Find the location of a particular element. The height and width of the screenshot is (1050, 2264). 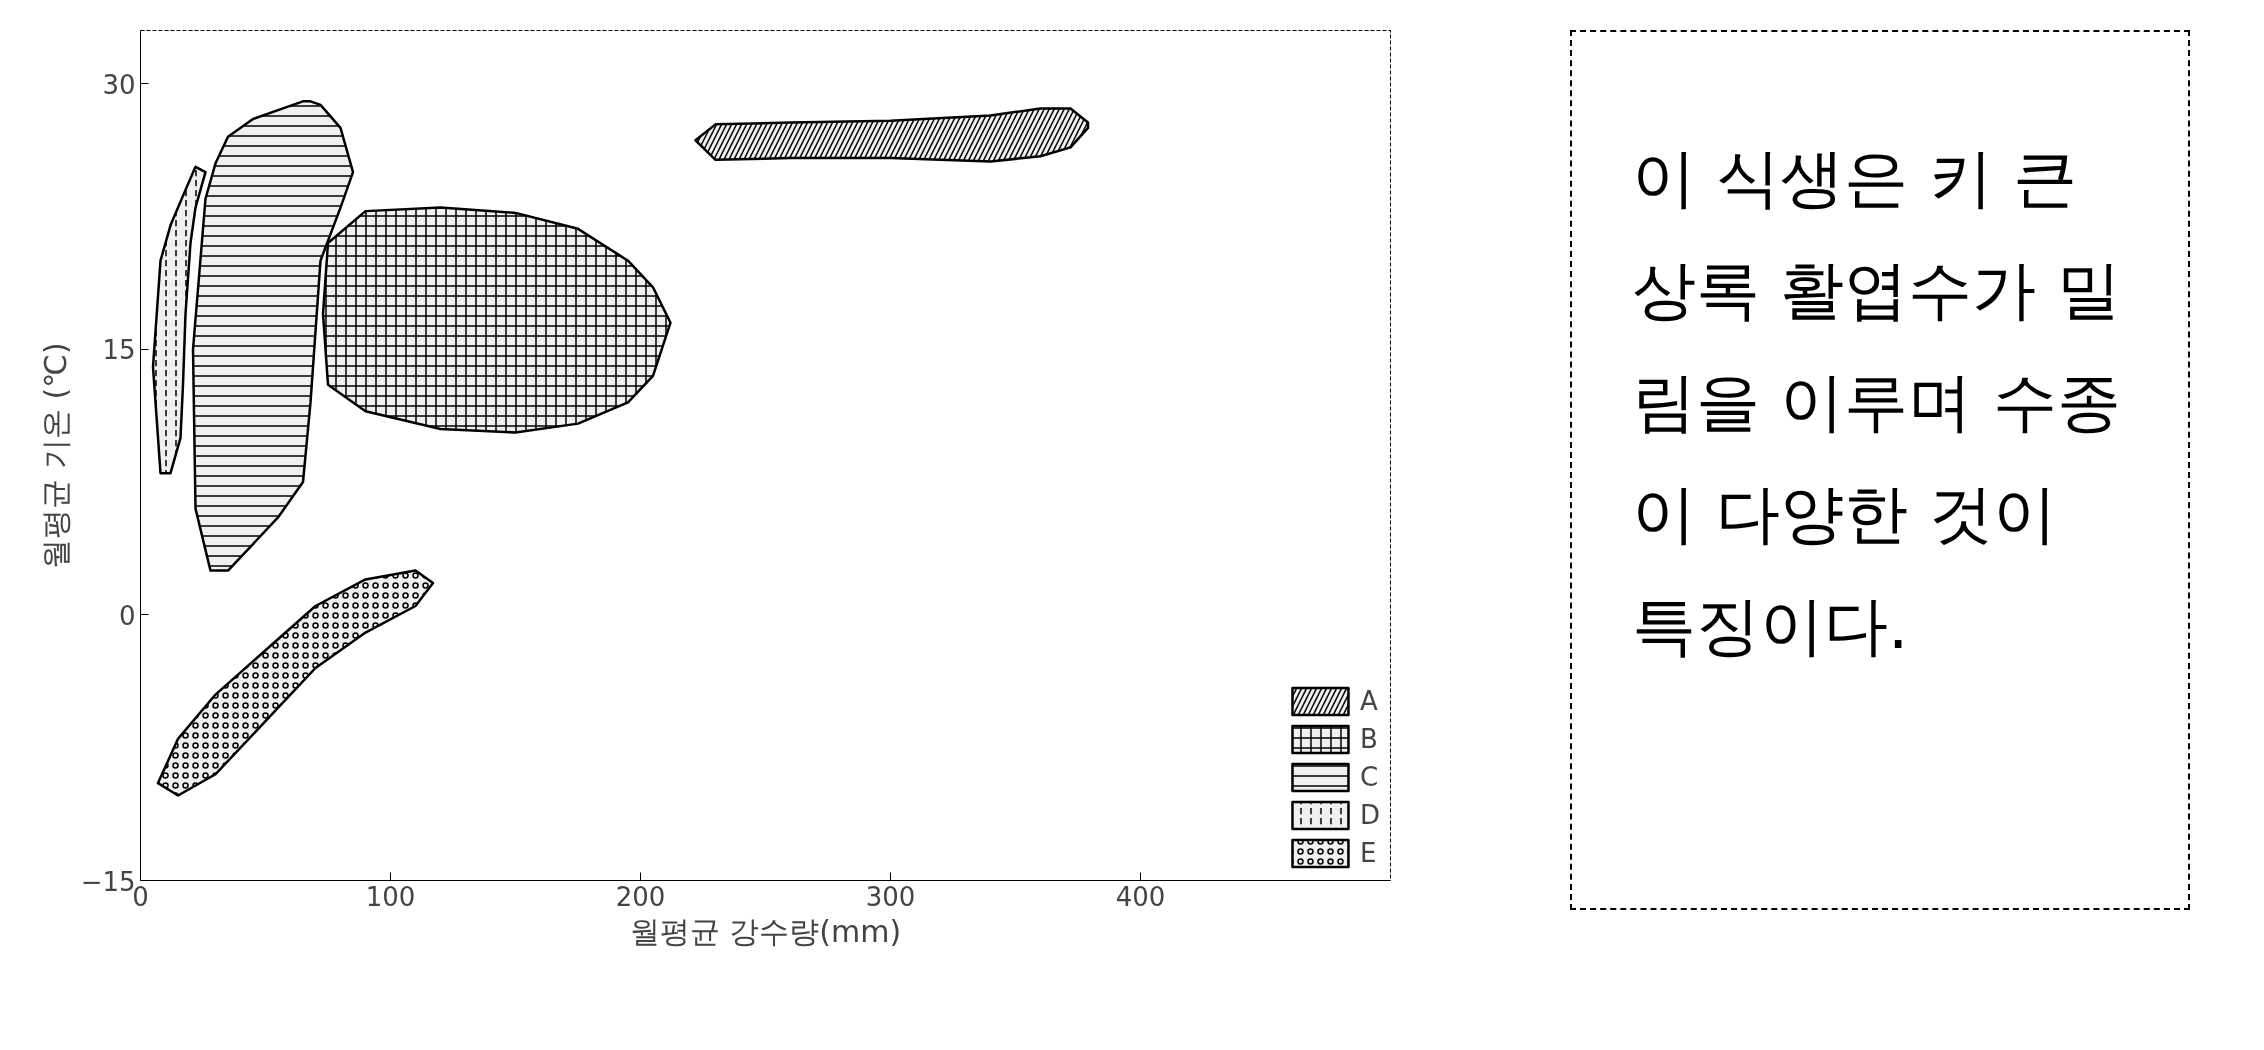

y-tick-label: 15 is located at coordinates (119, 350).